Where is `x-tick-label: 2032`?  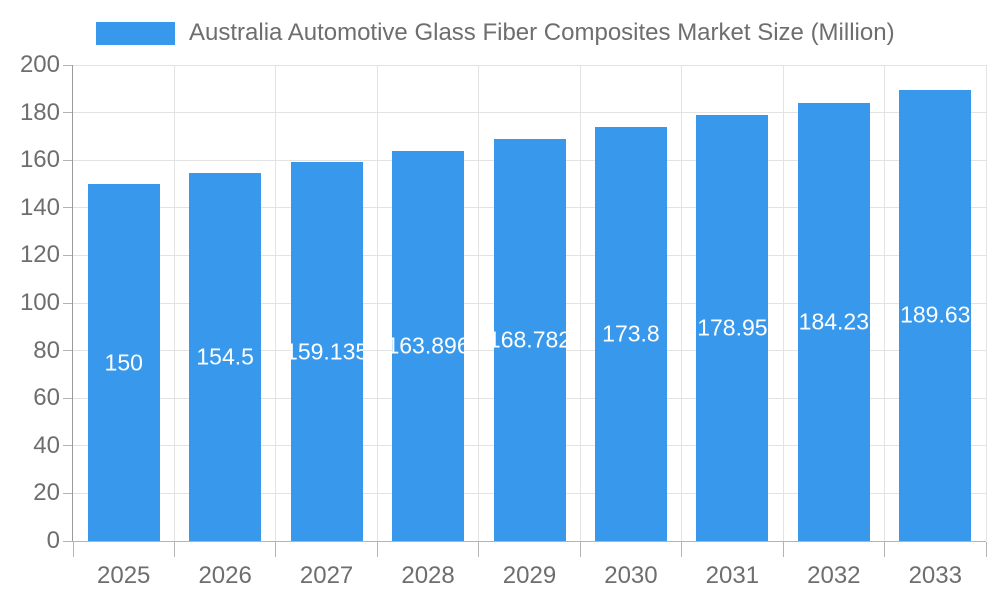 x-tick-label: 2032 is located at coordinates (834, 575).